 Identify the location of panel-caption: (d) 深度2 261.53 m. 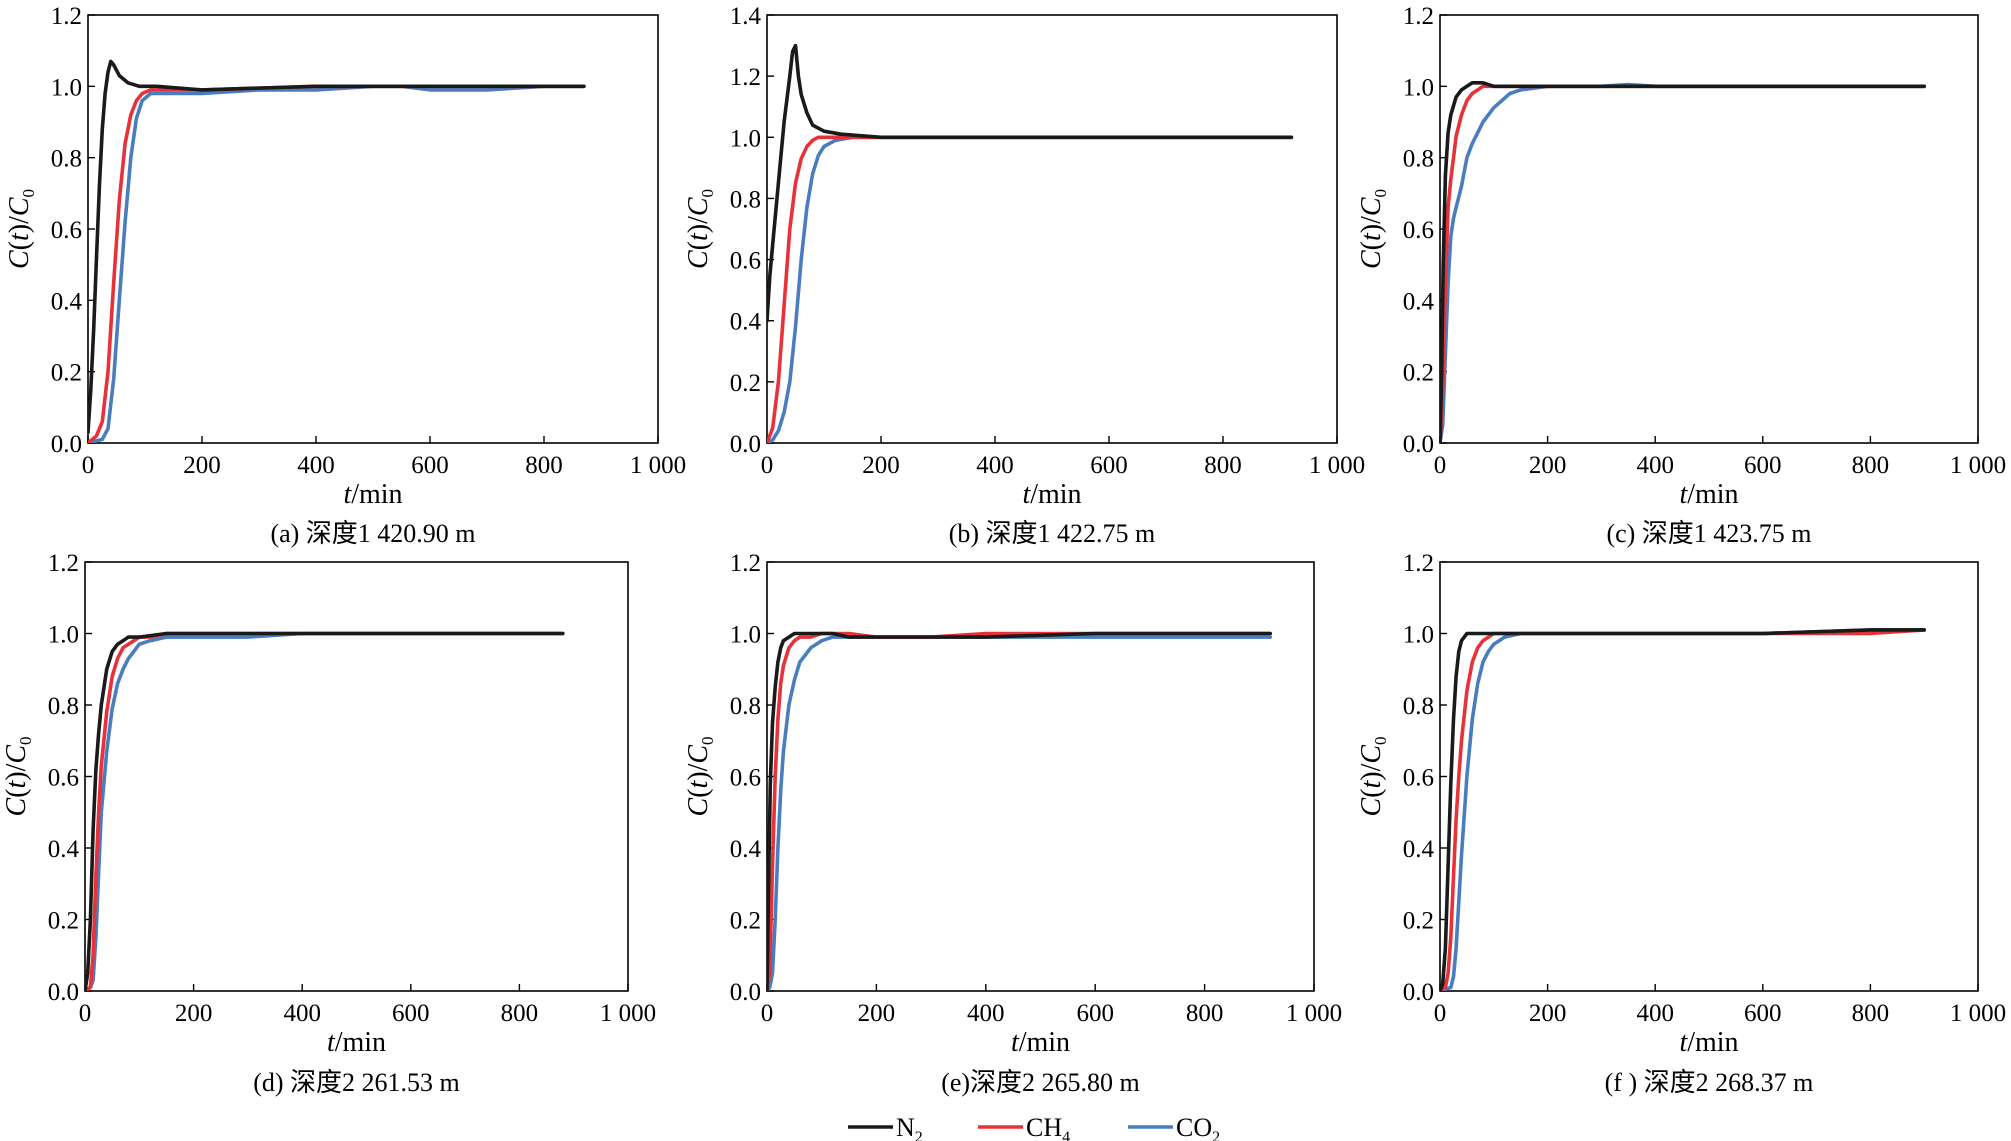
(356, 1082).